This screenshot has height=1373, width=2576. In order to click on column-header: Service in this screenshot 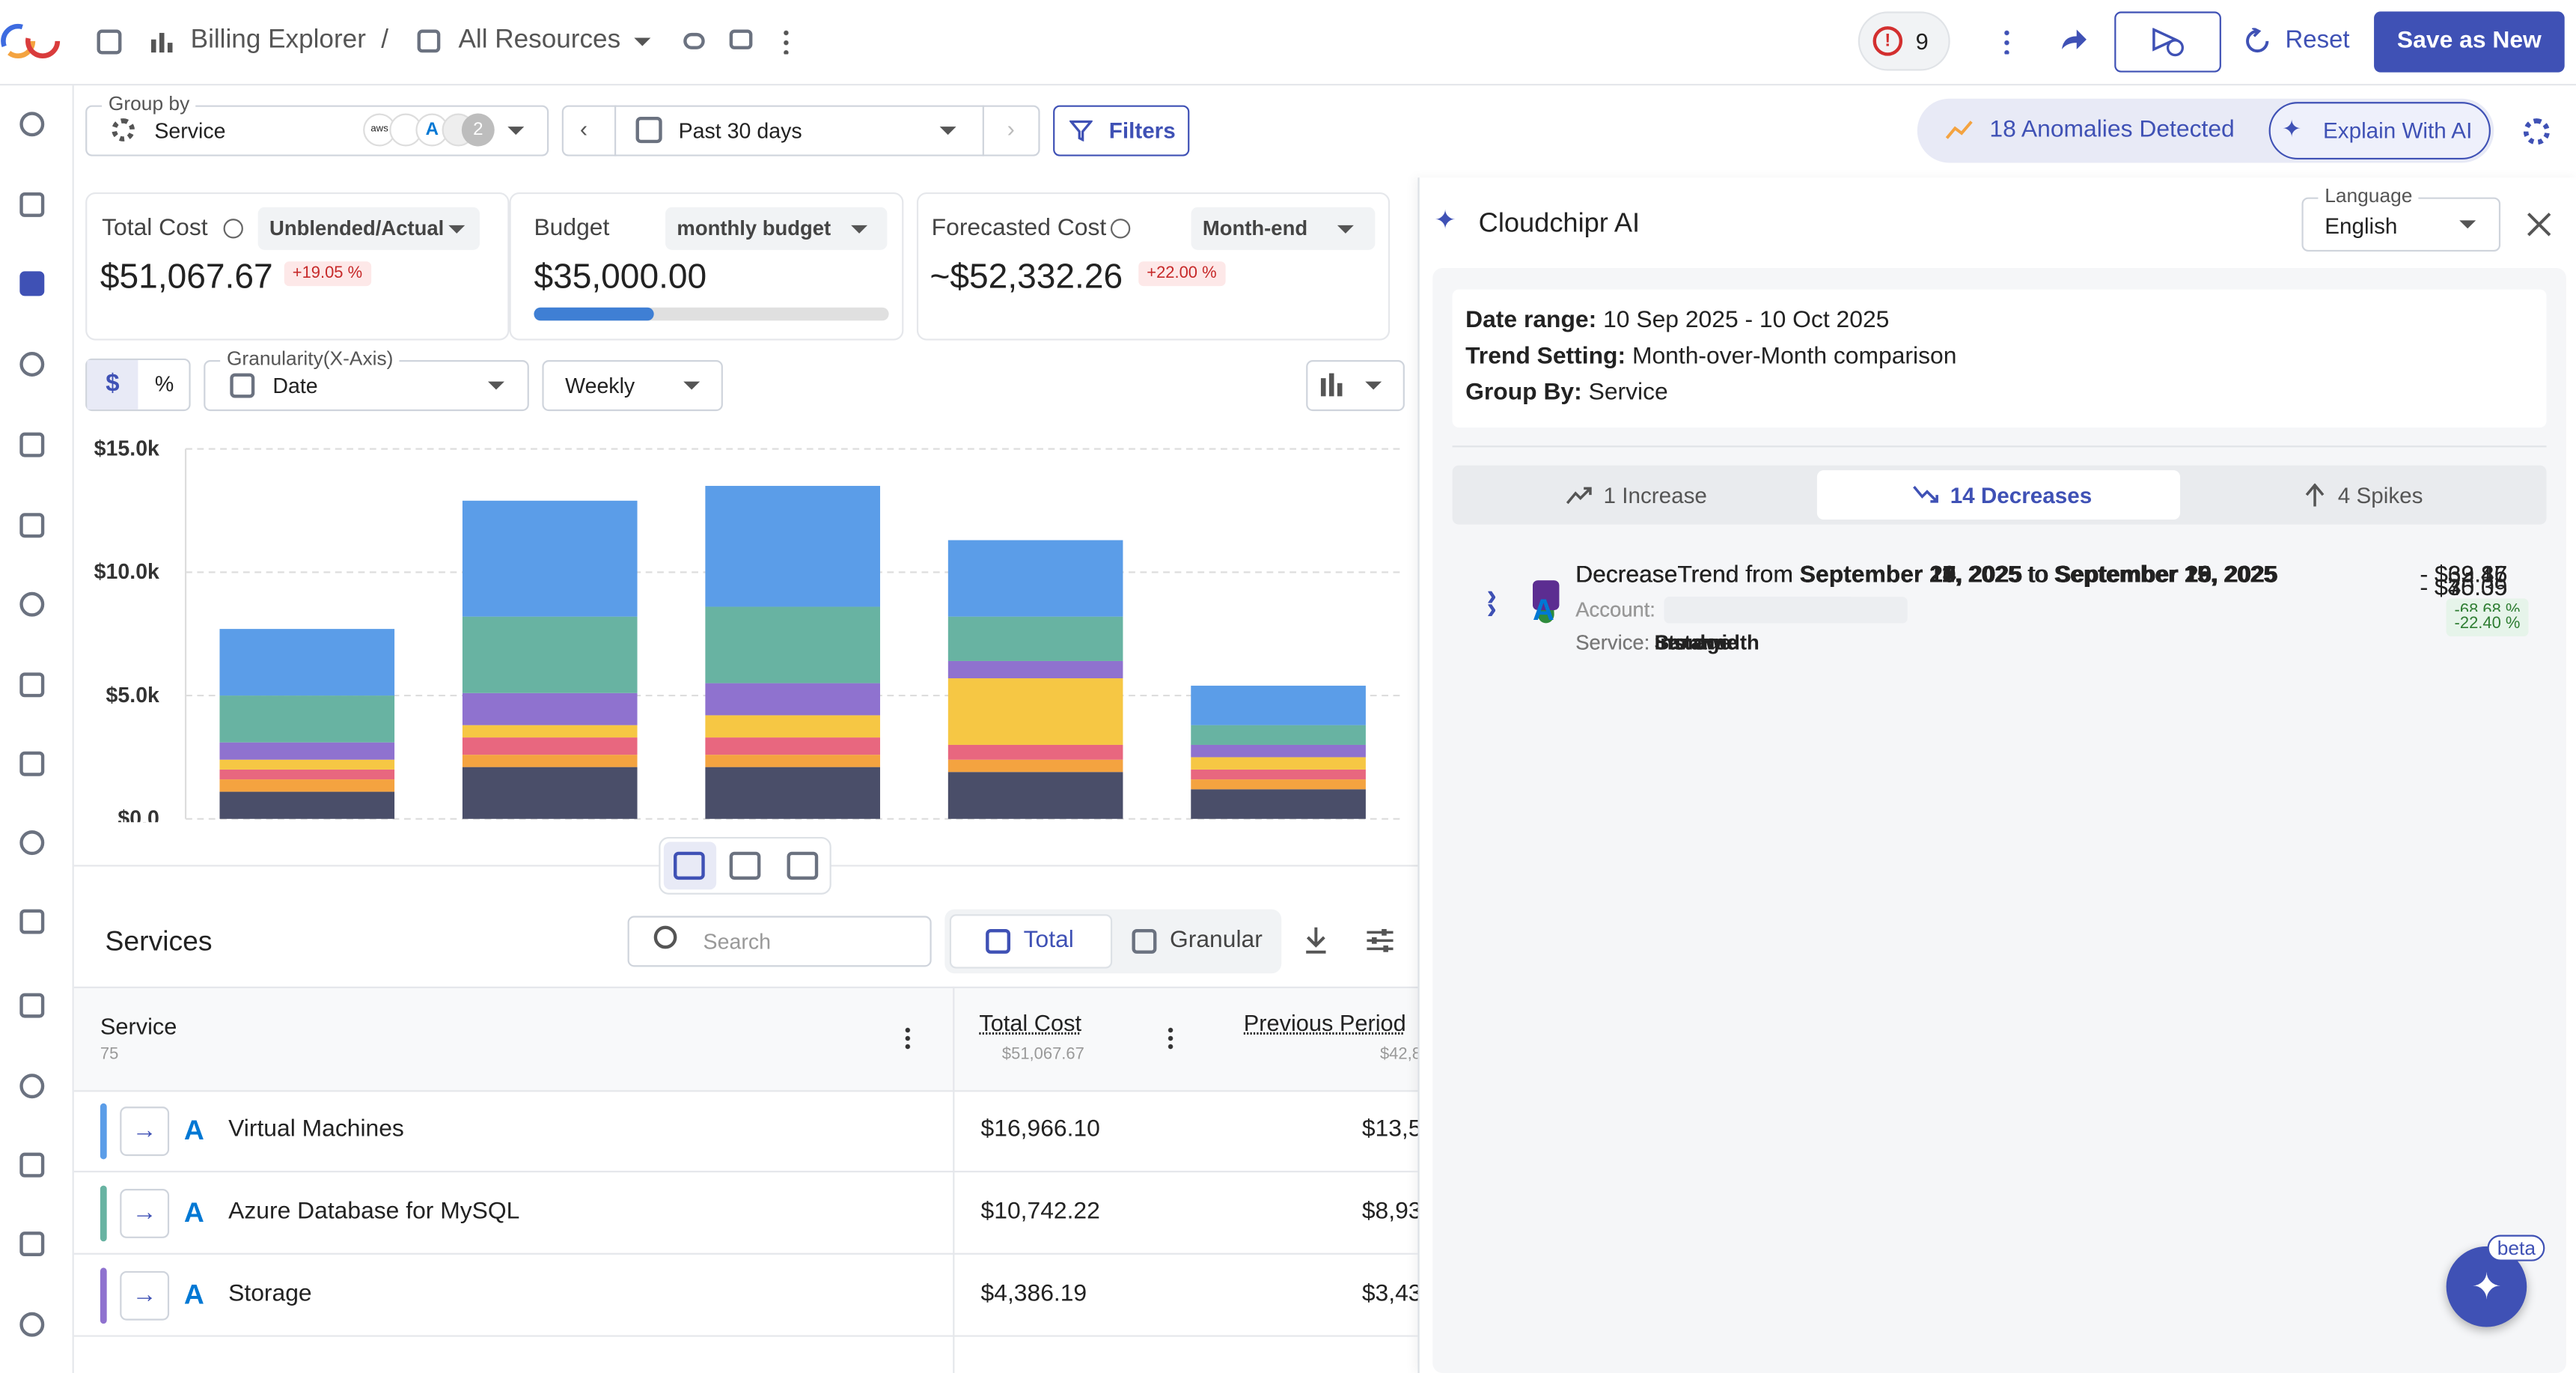, I will do `click(138, 1026)`.